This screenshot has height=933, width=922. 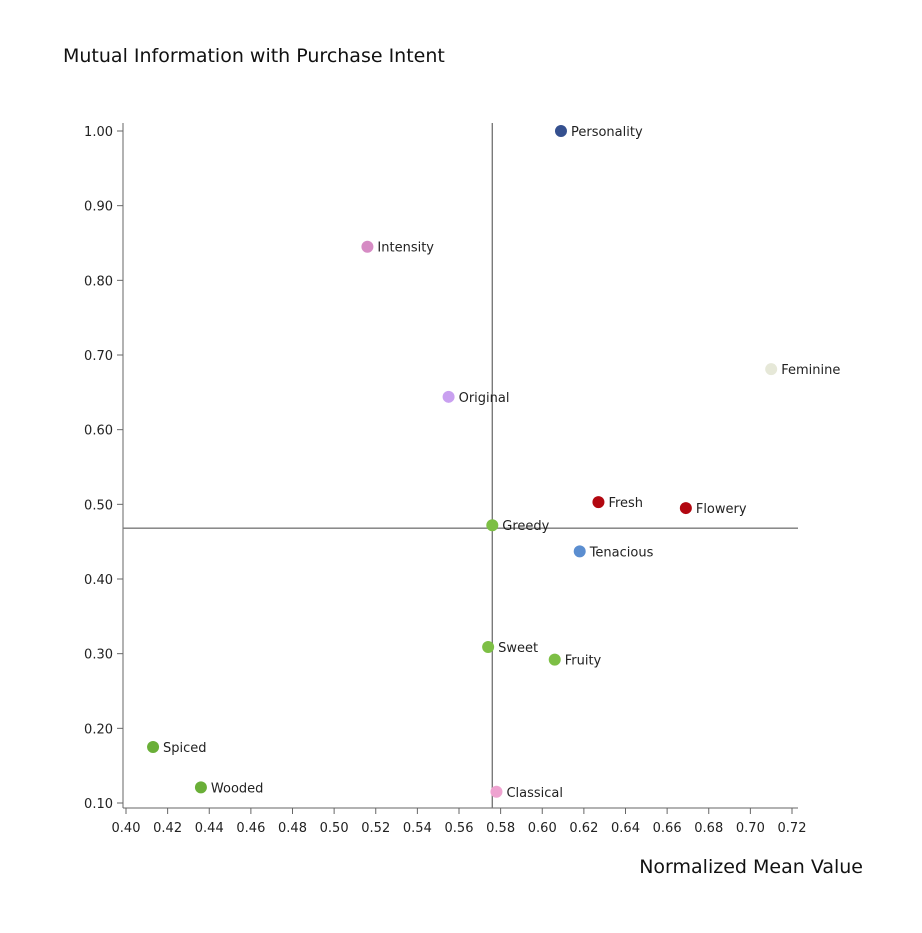 I want to click on y-tick-label: 0.40, so click(x=98, y=580).